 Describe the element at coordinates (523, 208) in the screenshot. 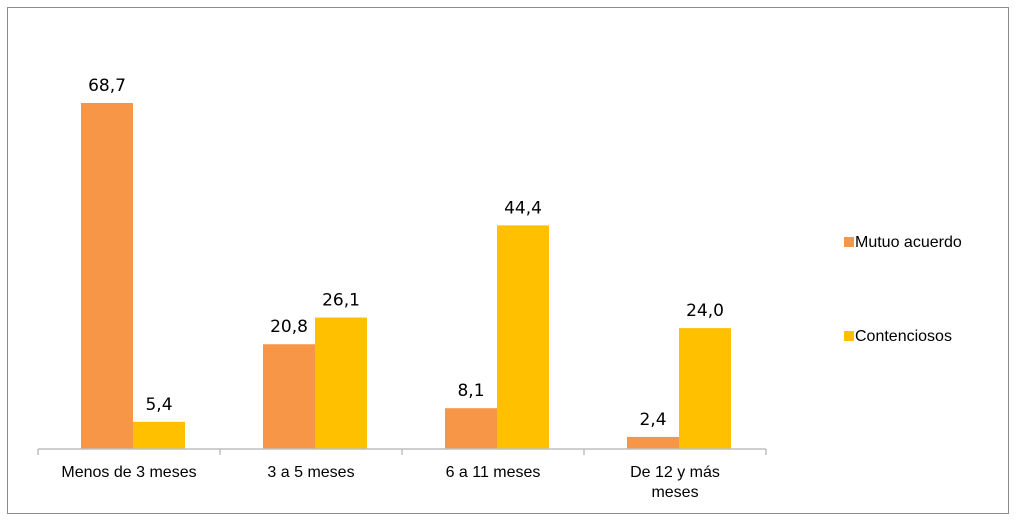

I see `data-label-contenciosos-2: 44,4` at that location.